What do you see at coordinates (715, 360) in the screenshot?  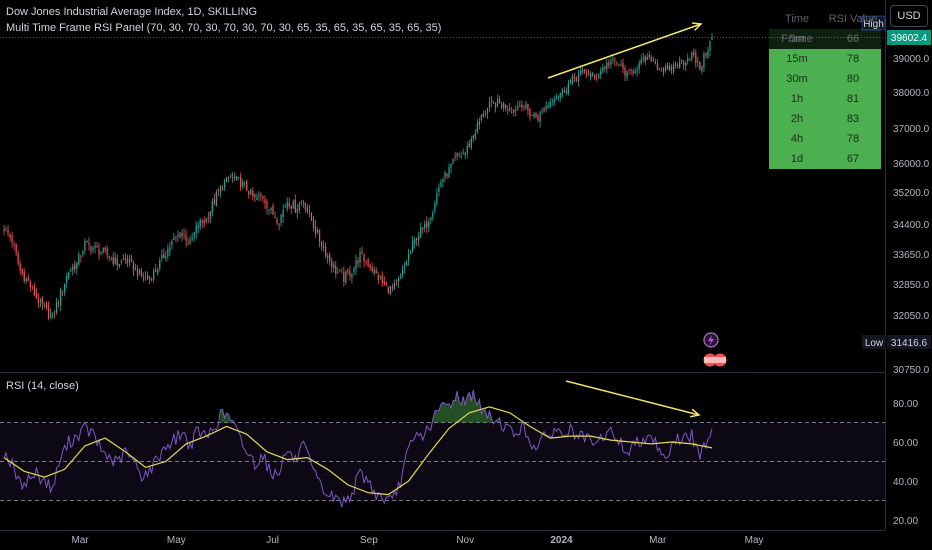 I see `flag-stripes` at bounding box center [715, 360].